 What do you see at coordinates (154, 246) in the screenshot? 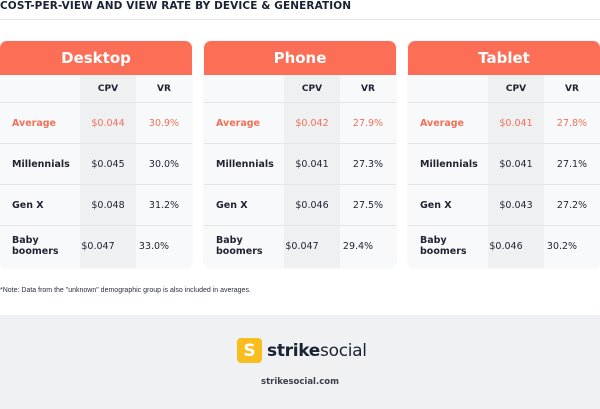
I see `vr-value: 33.0%` at bounding box center [154, 246].